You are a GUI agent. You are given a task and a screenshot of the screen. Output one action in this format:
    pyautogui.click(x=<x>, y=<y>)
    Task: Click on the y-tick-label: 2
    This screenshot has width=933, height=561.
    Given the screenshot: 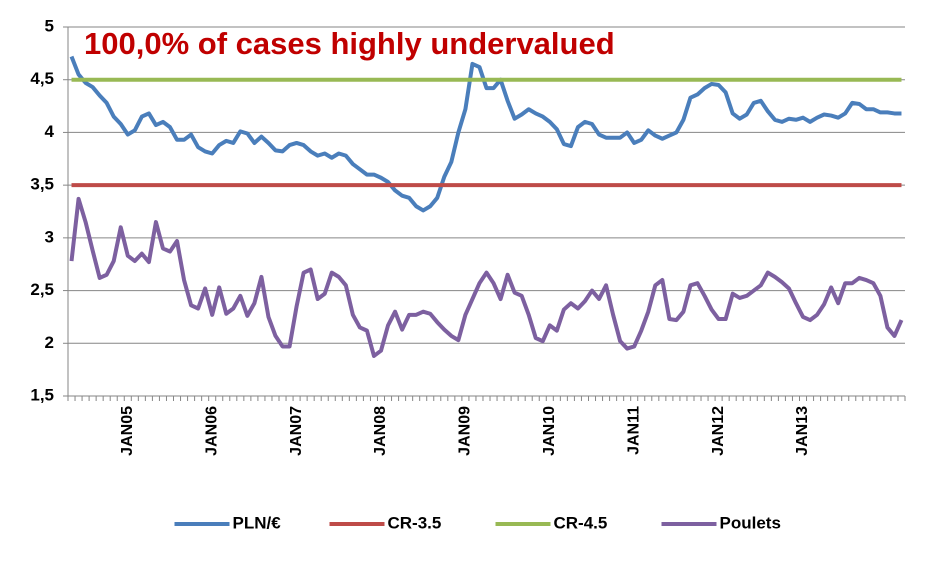 What is the action you would take?
    pyautogui.click(x=49, y=342)
    